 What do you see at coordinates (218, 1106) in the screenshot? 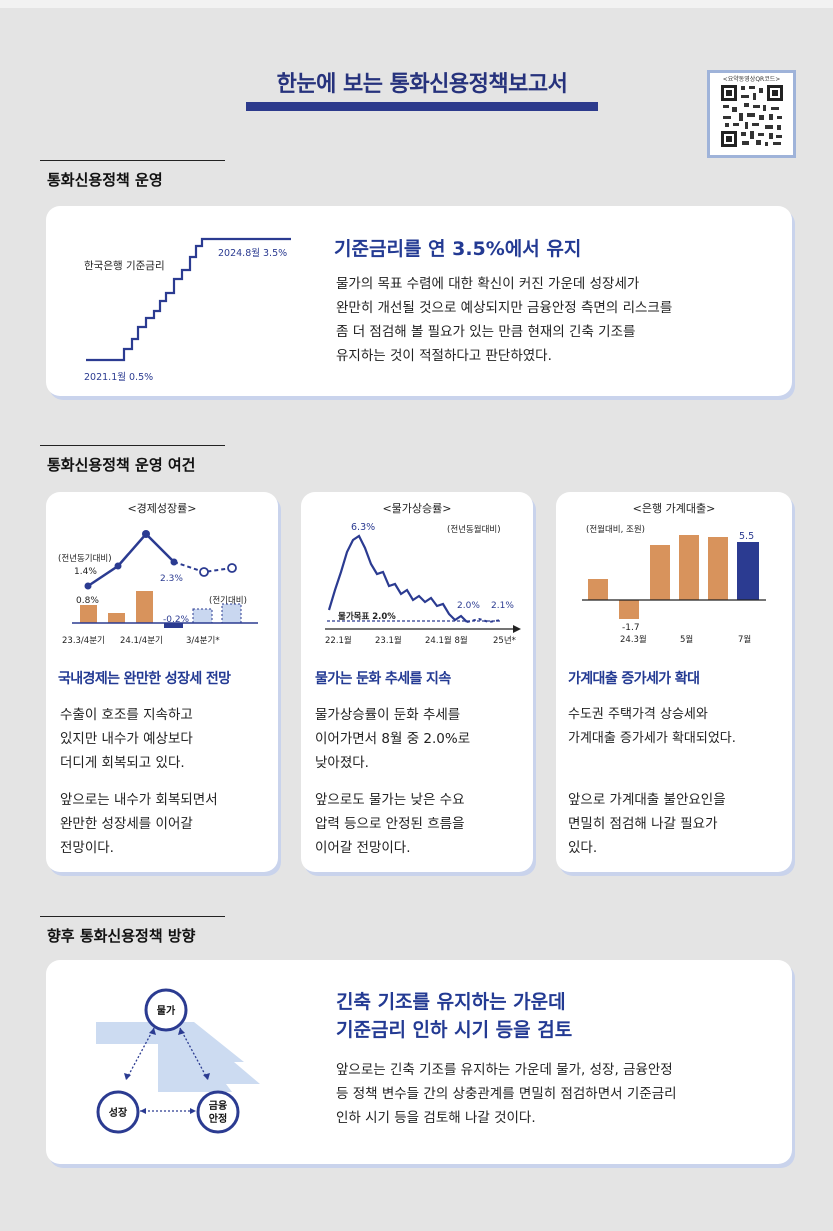
I see `diagram-node-stability-label: 금융` at bounding box center [218, 1106].